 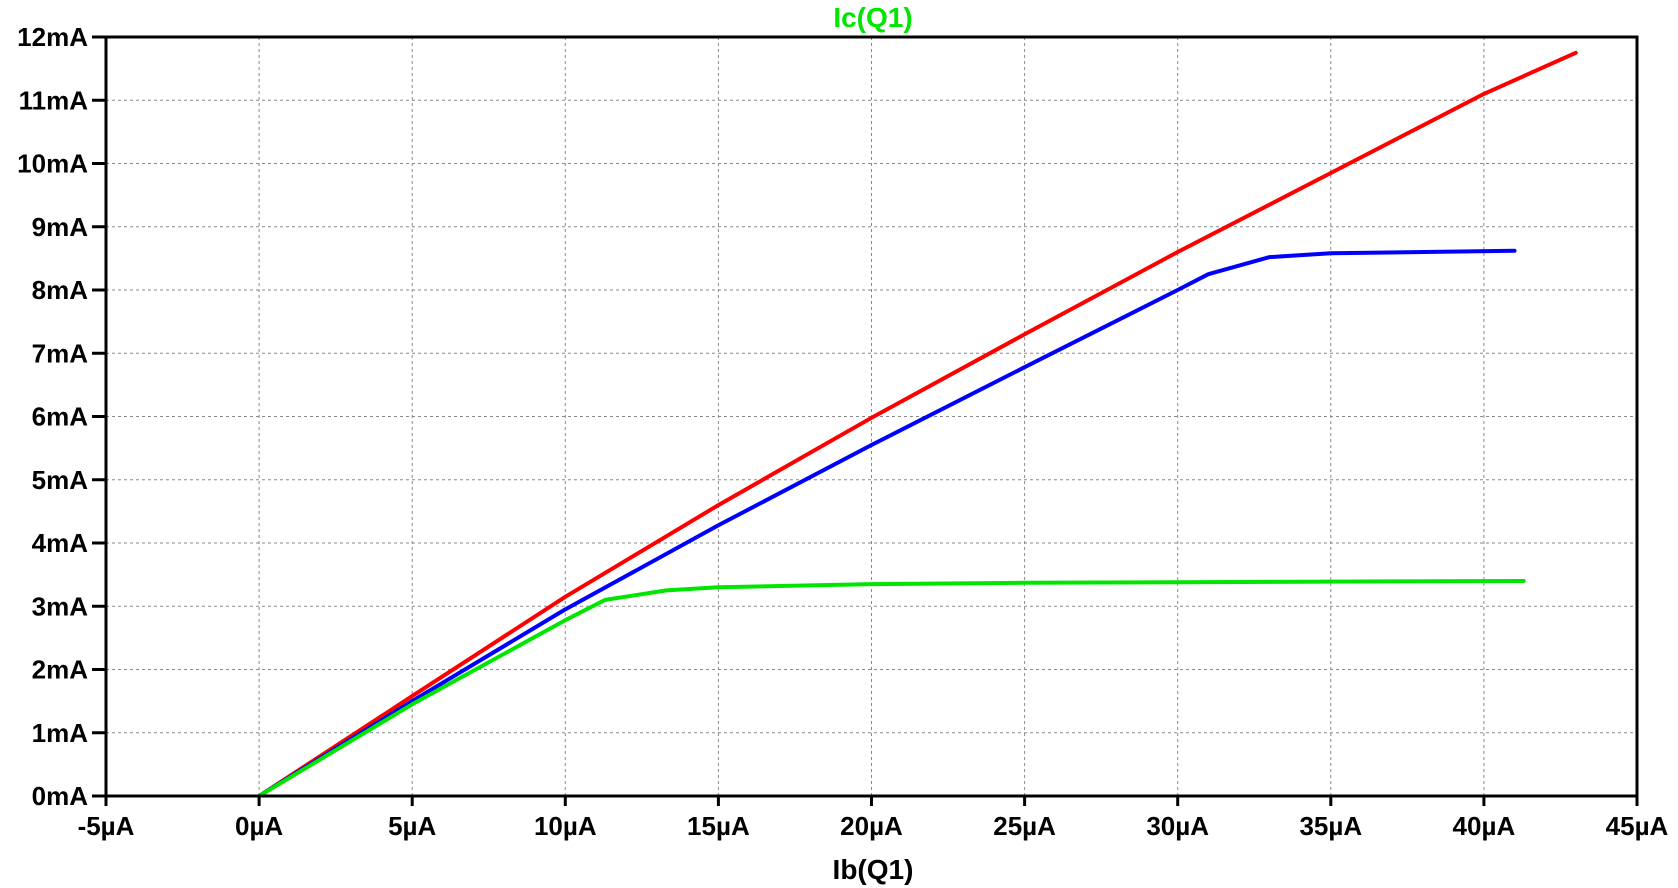 I want to click on y-tick-label: 5mA, so click(x=60, y=480).